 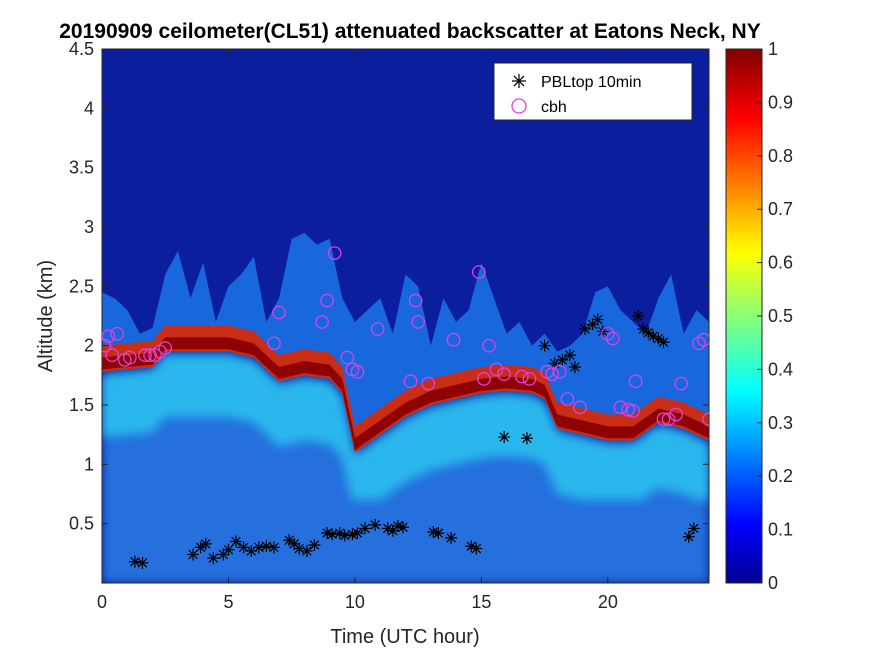 I want to click on y-tick-label: 2, so click(x=89, y=346).